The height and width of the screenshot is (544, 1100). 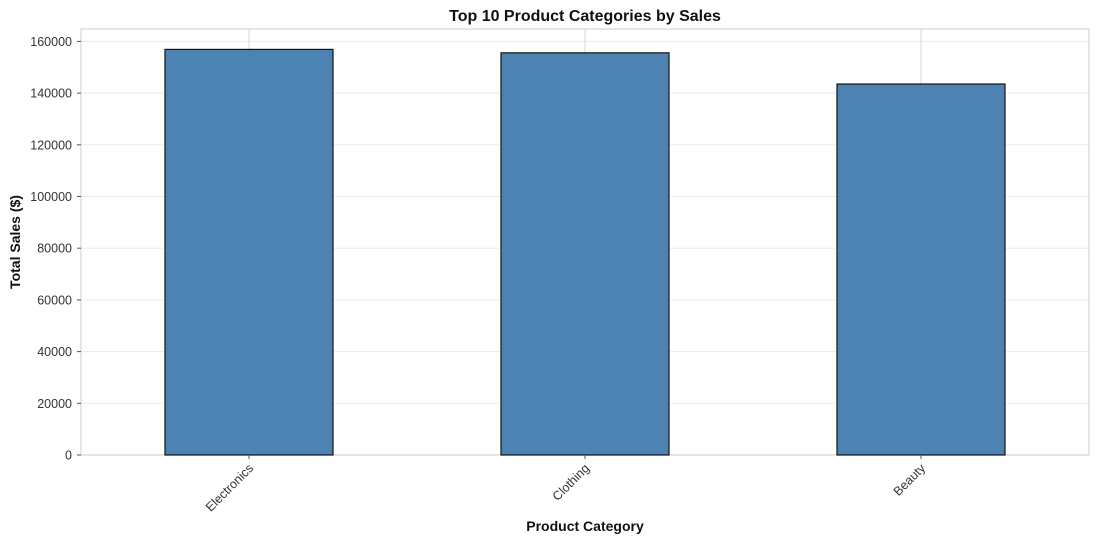 What do you see at coordinates (54, 300) in the screenshot?
I see `y-tick-label: 60000` at bounding box center [54, 300].